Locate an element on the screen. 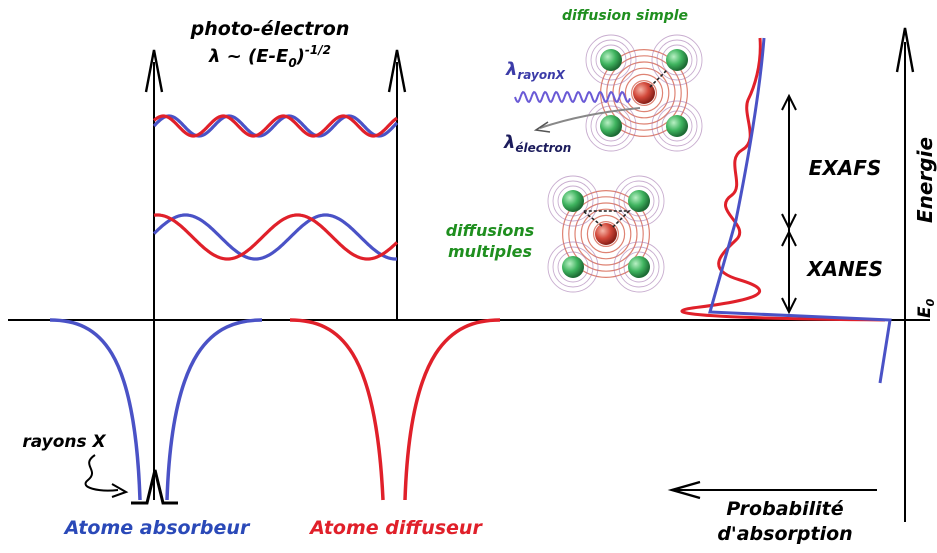  exafs-arrow-bottom is located at coordinates (789, 222).